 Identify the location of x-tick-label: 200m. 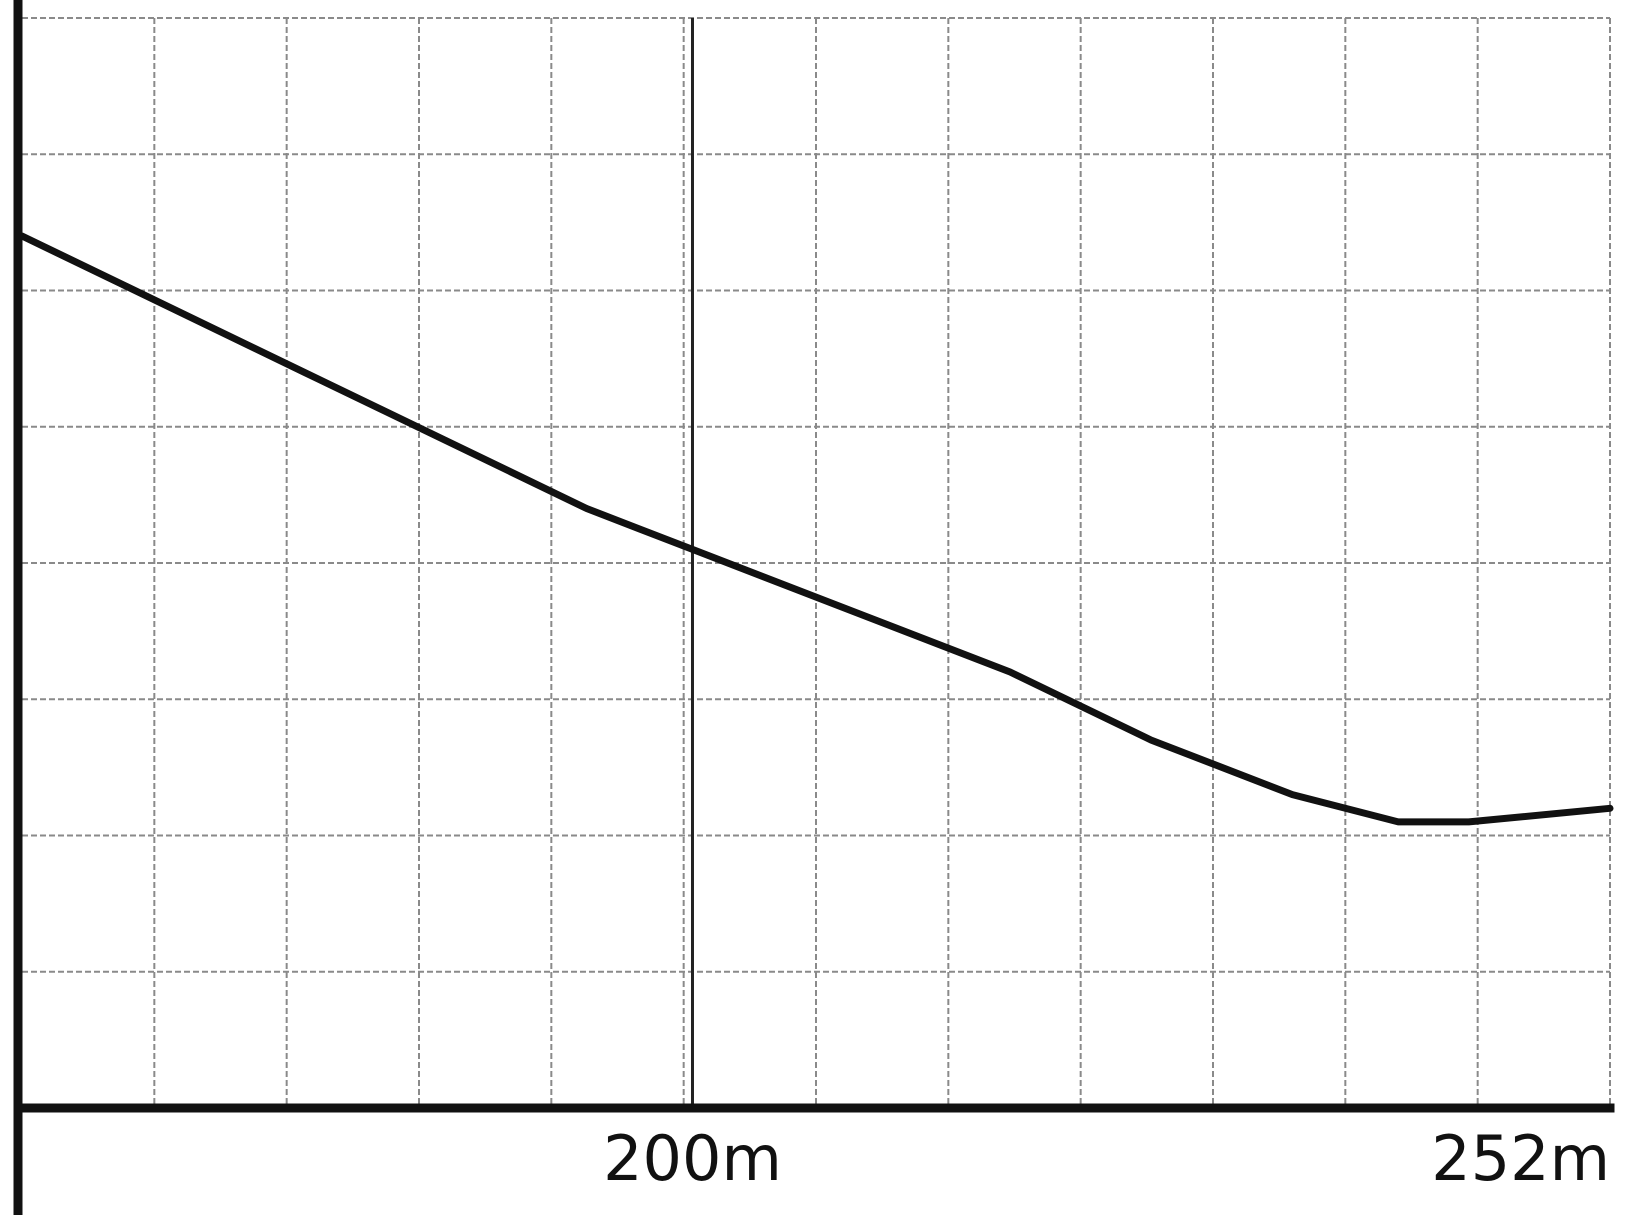
(692, 1158).